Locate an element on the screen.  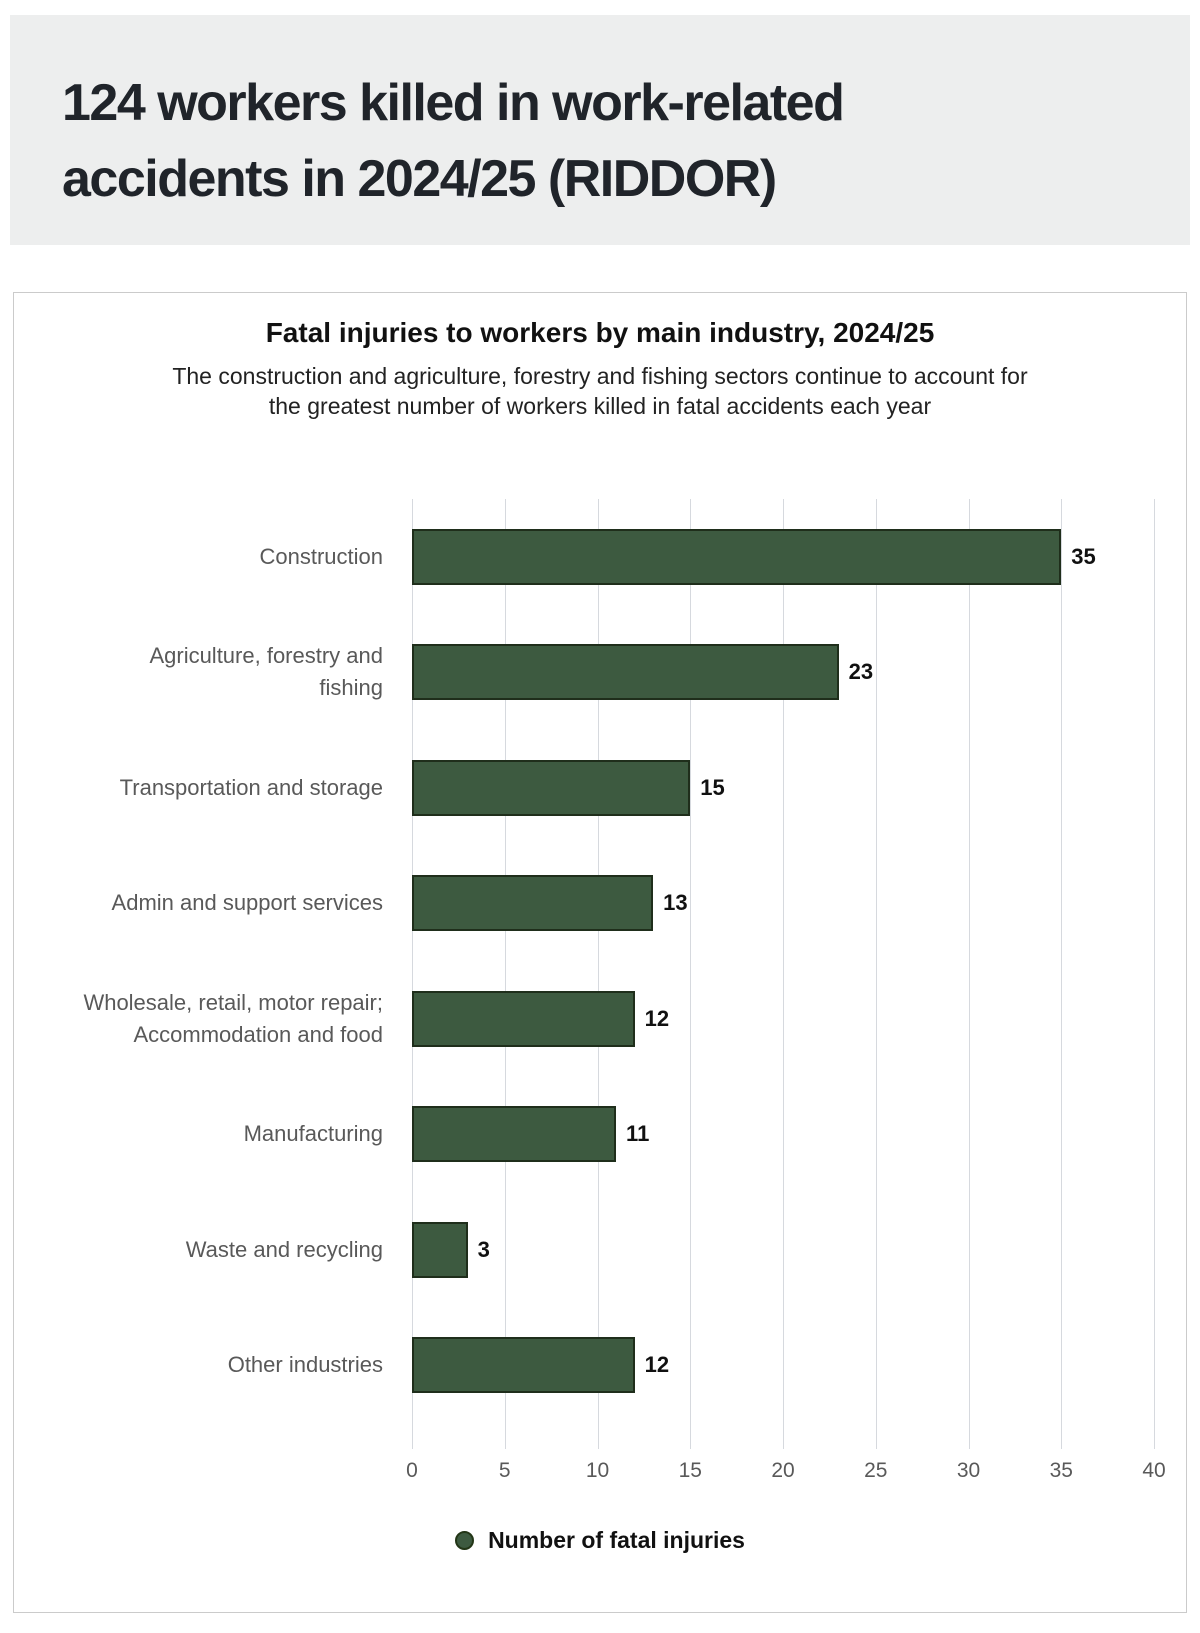
category-label: Admin and support services is located at coordinates (247, 903).